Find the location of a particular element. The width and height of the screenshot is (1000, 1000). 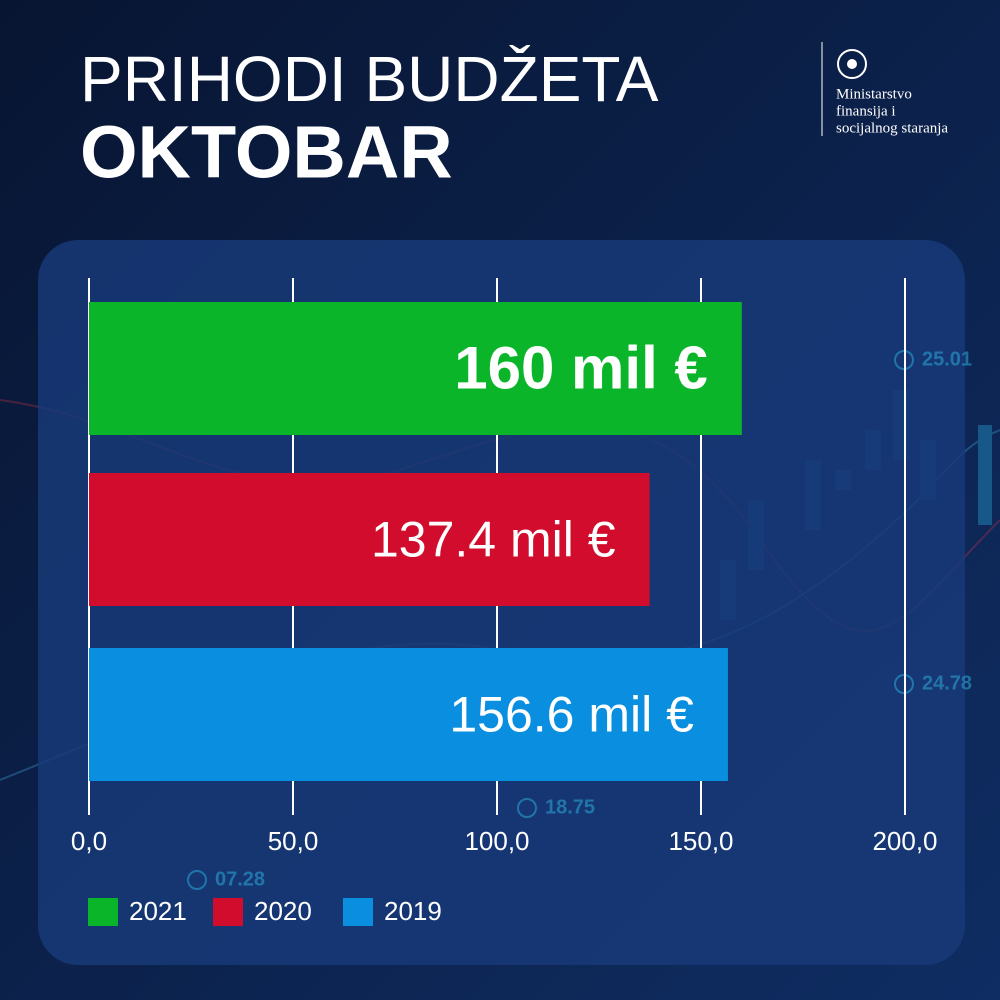

chart-title: PRIHODI BUDŽETA is located at coordinates (369, 79).